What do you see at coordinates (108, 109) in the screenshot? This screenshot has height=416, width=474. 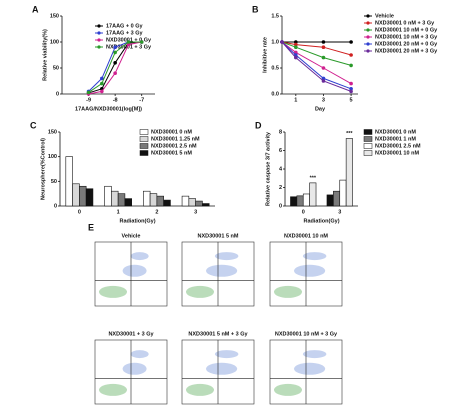 I see `x-axis-label: 17AAG/NXD30001(log[M])` at bounding box center [108, 109].